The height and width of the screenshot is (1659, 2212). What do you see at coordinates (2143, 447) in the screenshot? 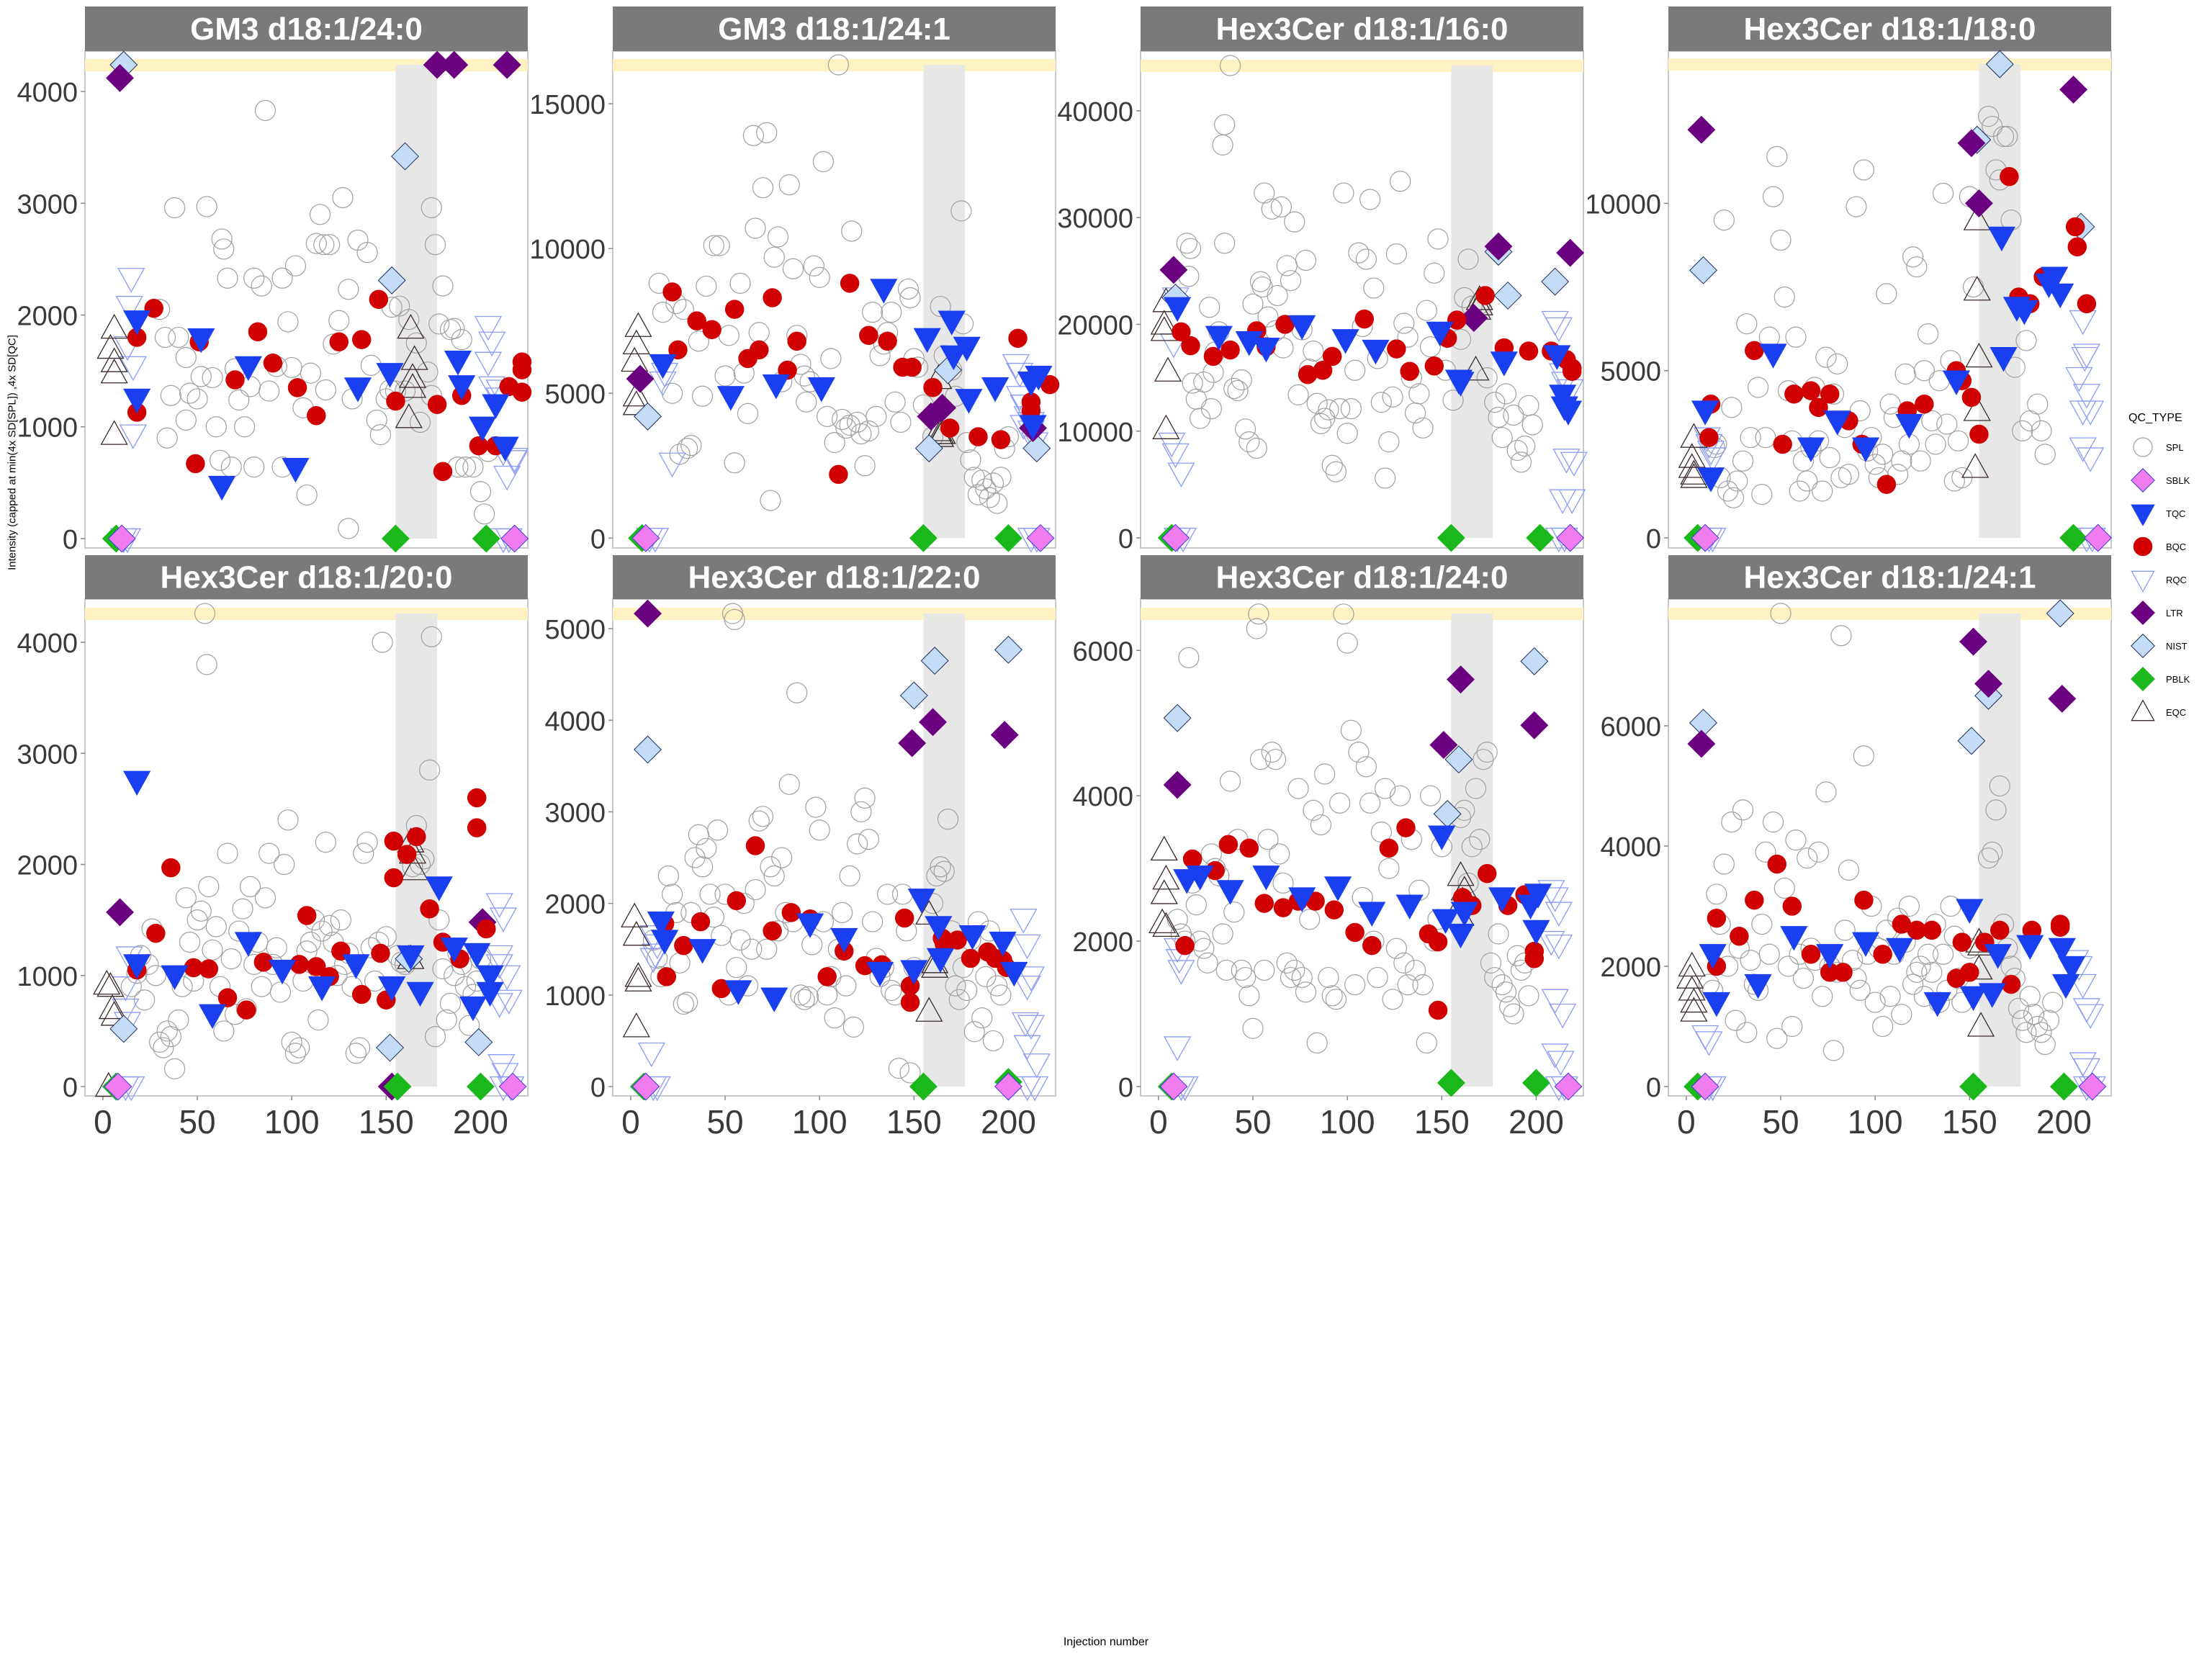
I see `legend-circle-open-icon` at bounding box center [2143, 447].